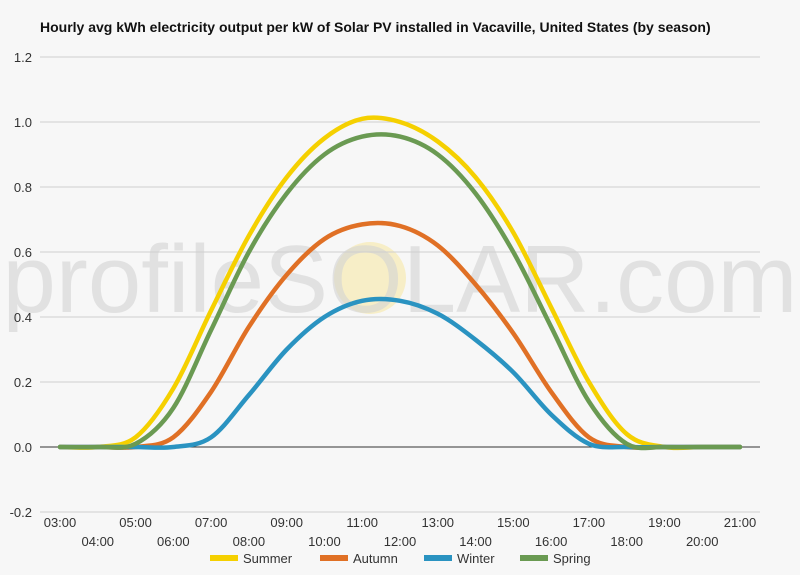 This screenshot has height=575, width=800. I want to click on x-tick-label: 09:00, so click(286, 522).